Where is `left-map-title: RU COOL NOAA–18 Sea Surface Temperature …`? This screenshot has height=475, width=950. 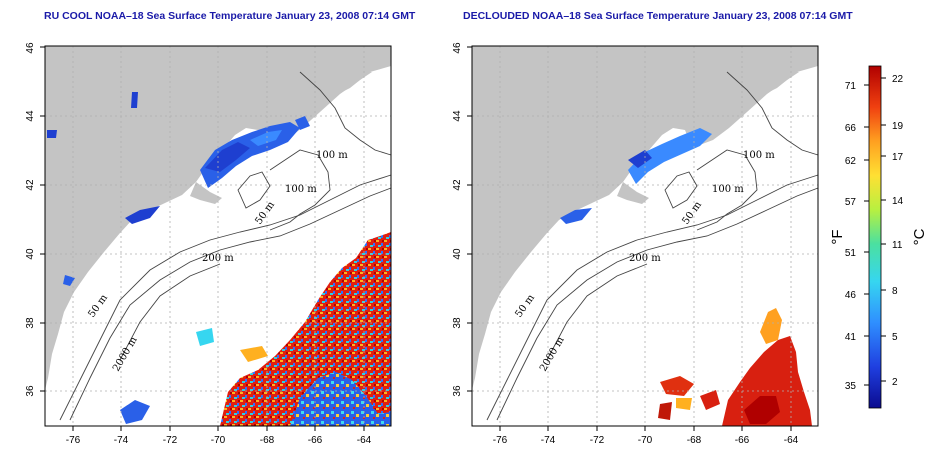
left-map-title: RU COOL NOAA–18 Sea Surface Temperature … is located at coordinates (230, 16).